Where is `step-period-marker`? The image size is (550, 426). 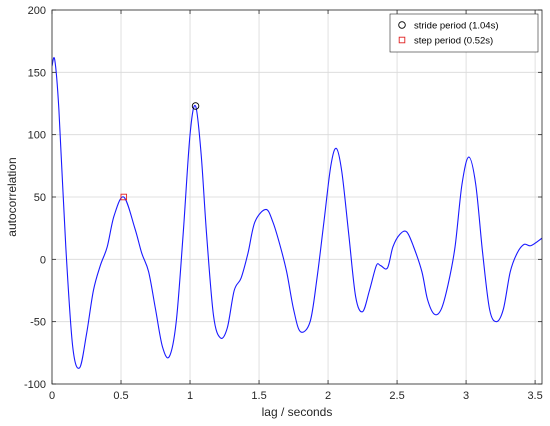 step-period-marker is located at coordinates (124, 197).